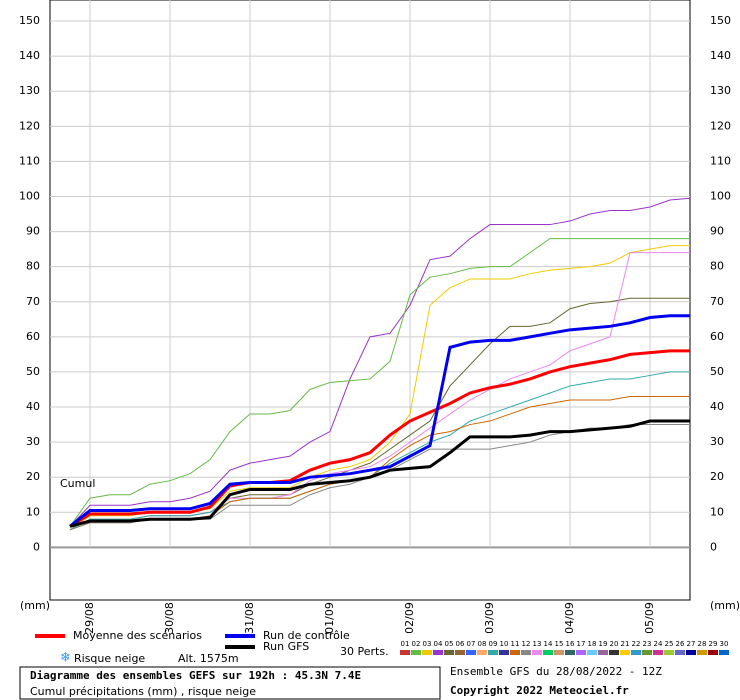 Image resolution: width=740 pixels, height=700 pixels. Describe the element at coordinates (720, 195) in the screenshot. I see `y-tick-label-right: 100` at that location.